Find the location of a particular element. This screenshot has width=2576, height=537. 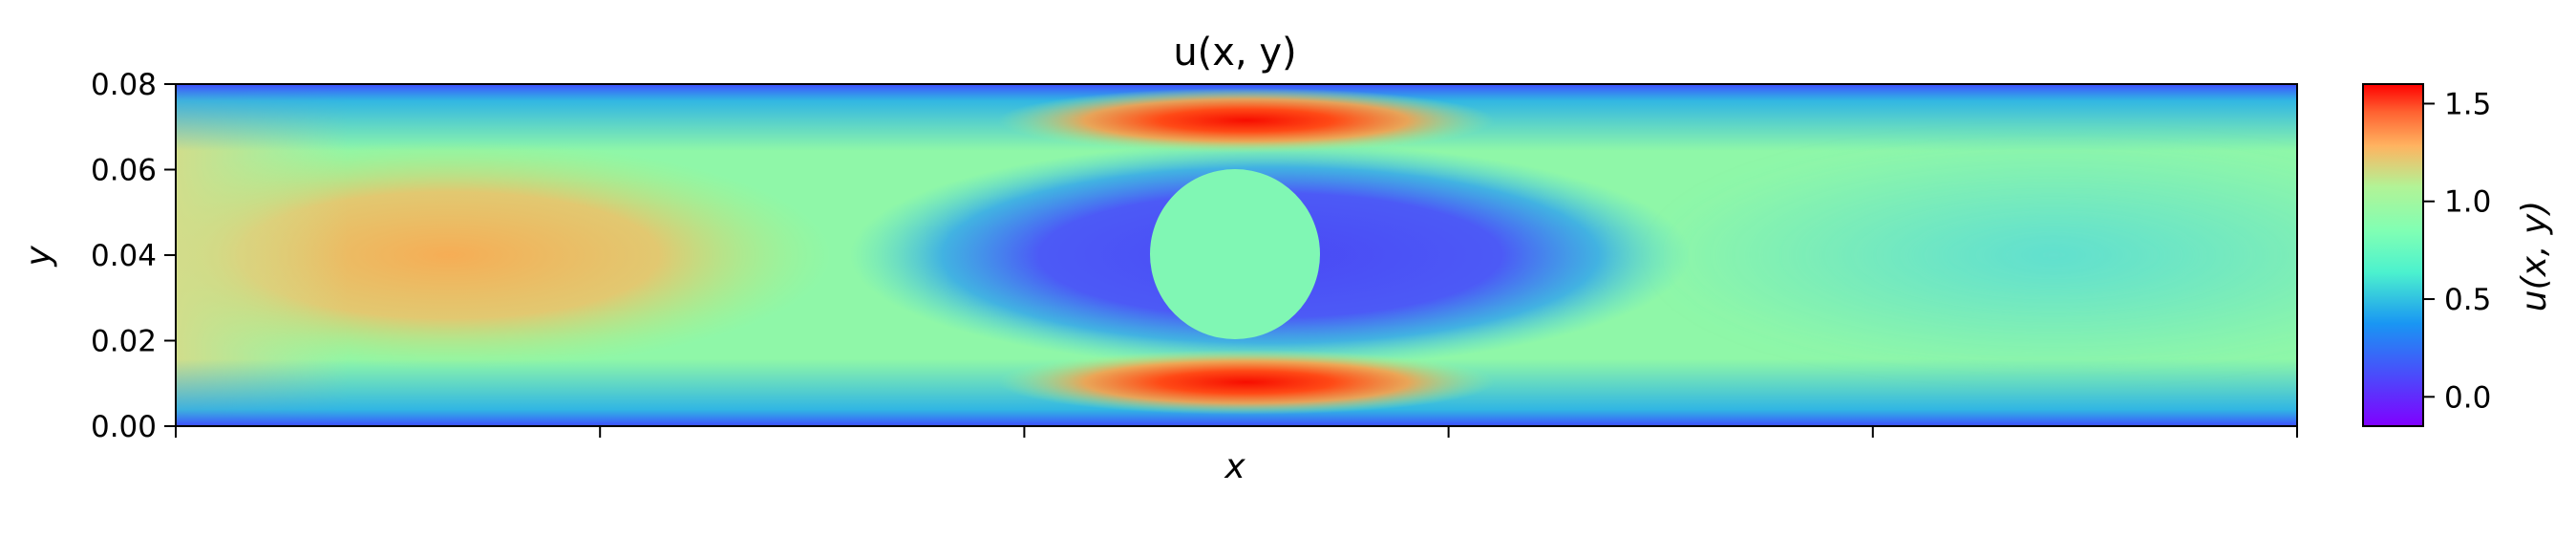

colorbar is located at coordinates (2393, 255).